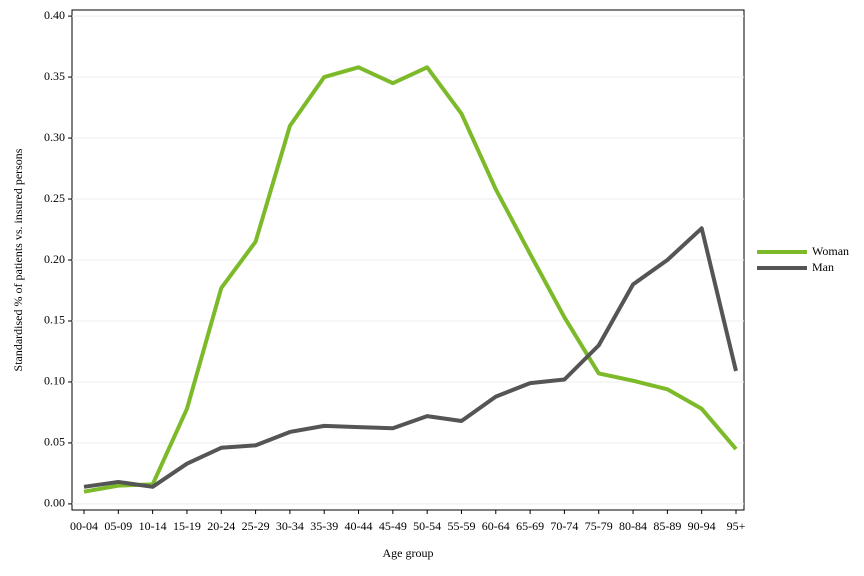 The image size is (864, 576). I want to click on y-tick-label: 0.20, so click(54, 259).